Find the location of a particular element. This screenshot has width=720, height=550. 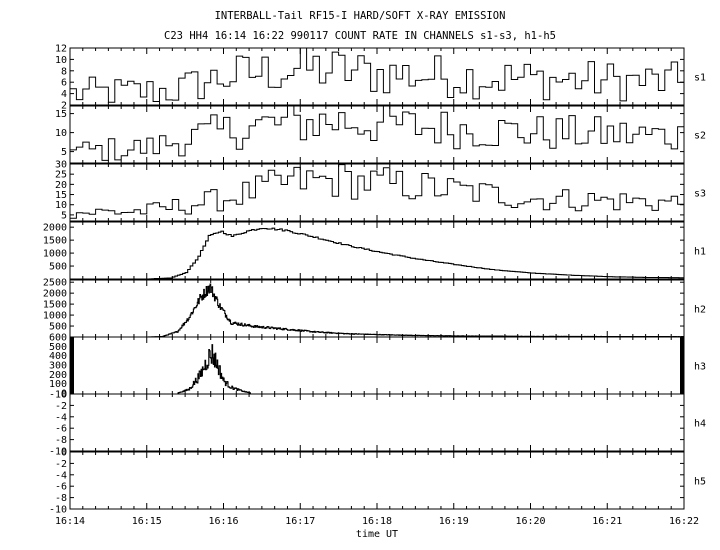

y-tick-label-h5: -10 is located at coordinates (58, 510).